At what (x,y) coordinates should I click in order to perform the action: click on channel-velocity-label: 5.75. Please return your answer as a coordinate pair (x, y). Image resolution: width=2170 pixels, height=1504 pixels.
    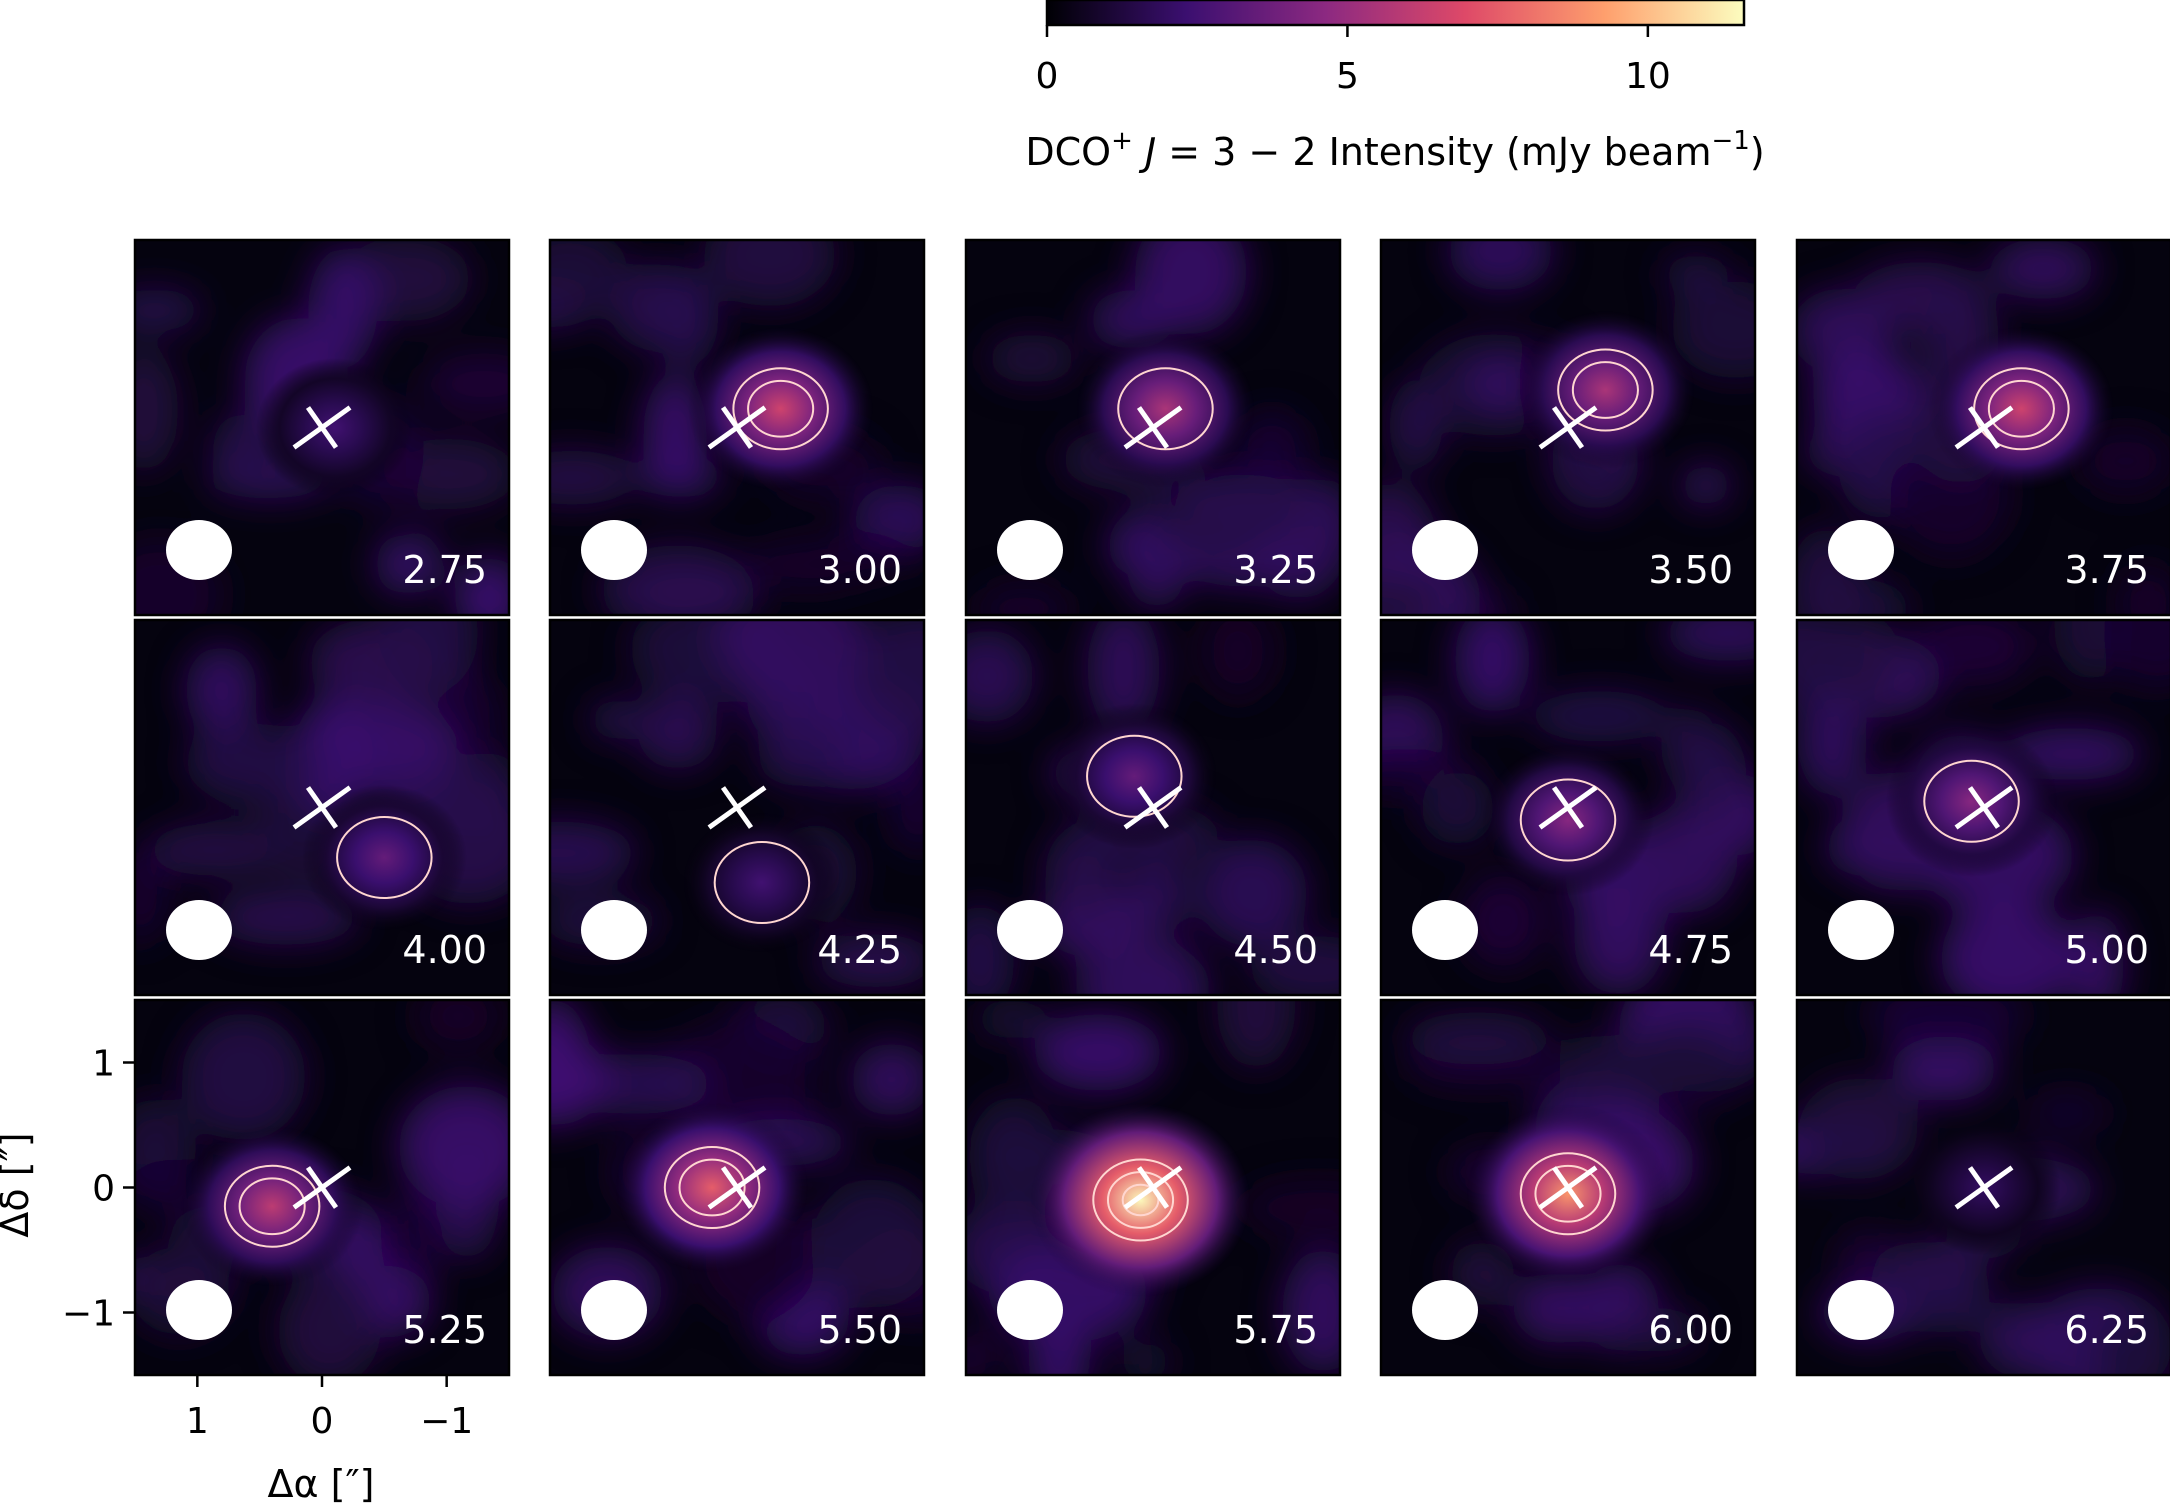
    Looking at the image, I should click on (1275, 1330).